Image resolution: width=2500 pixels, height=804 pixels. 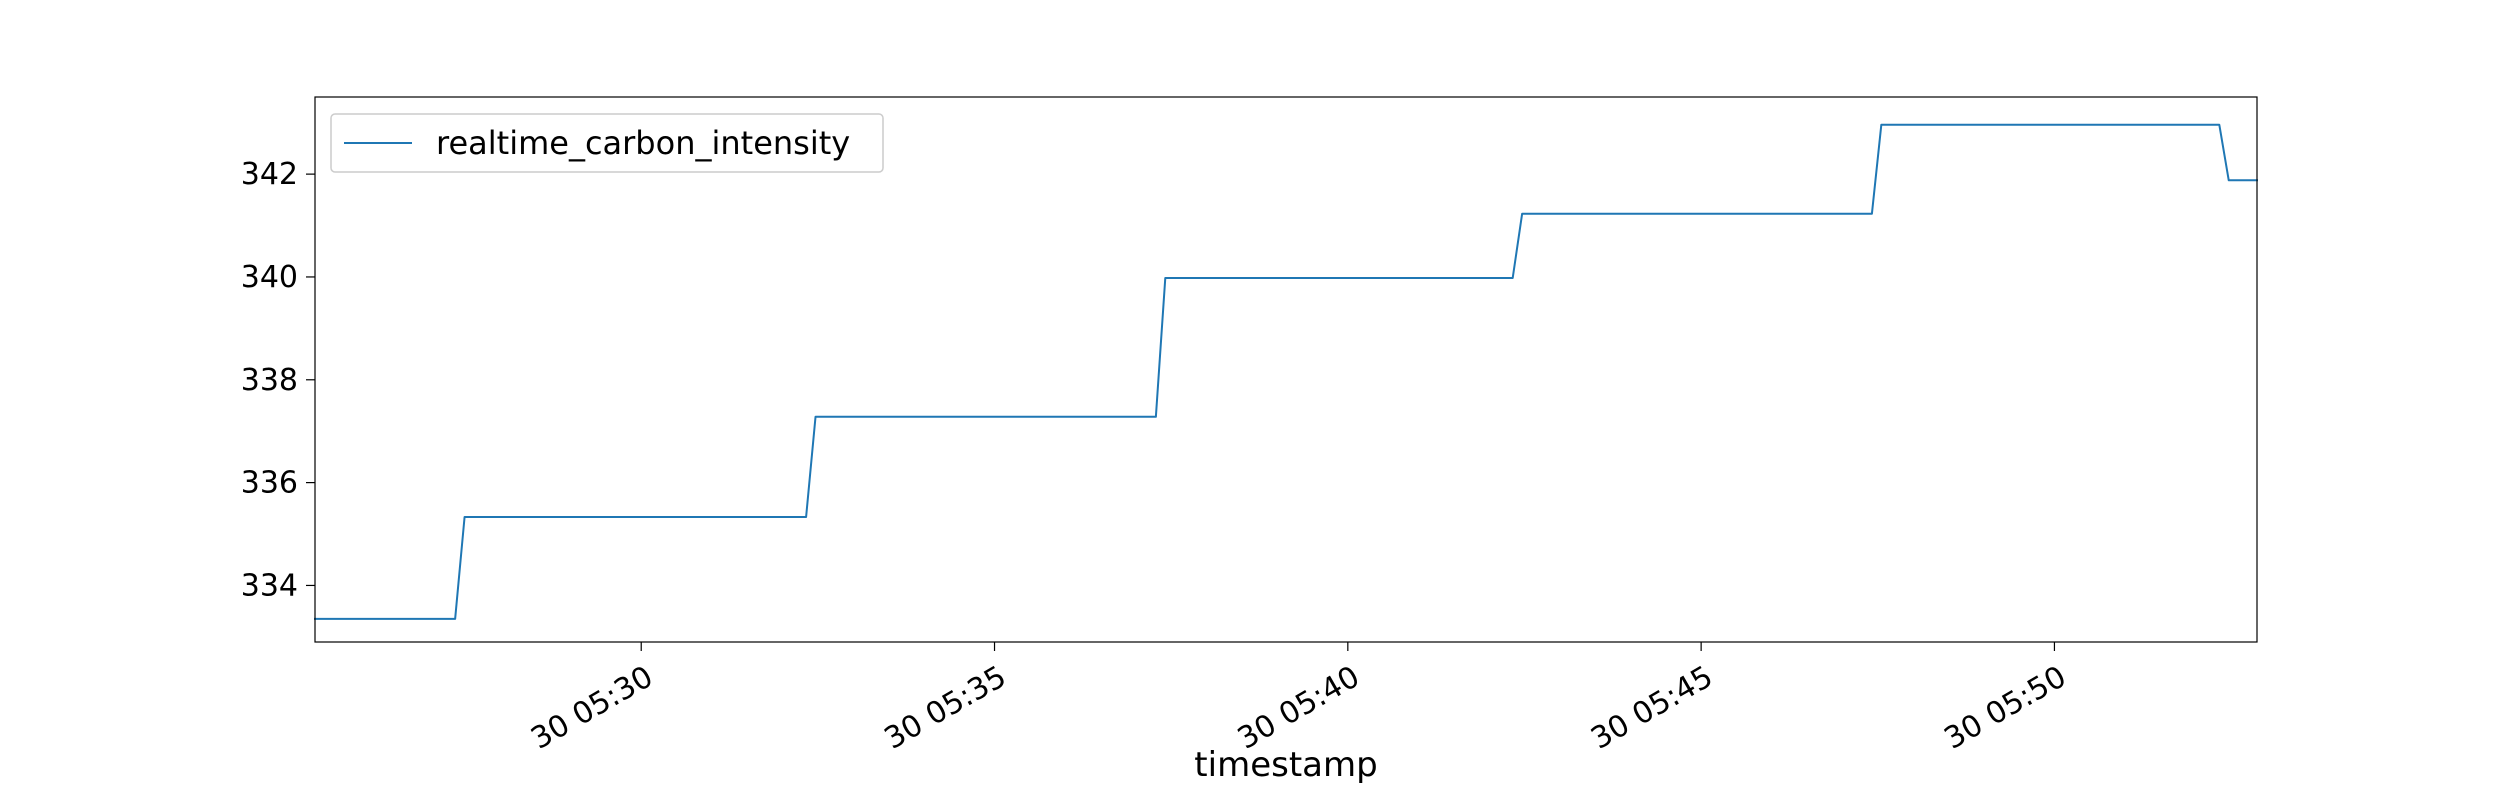 What do you see at coordinates (2006, 707) in the screenshot?
I see `x-tick-label: 30 05:50` at bounding box center [2006, 707].